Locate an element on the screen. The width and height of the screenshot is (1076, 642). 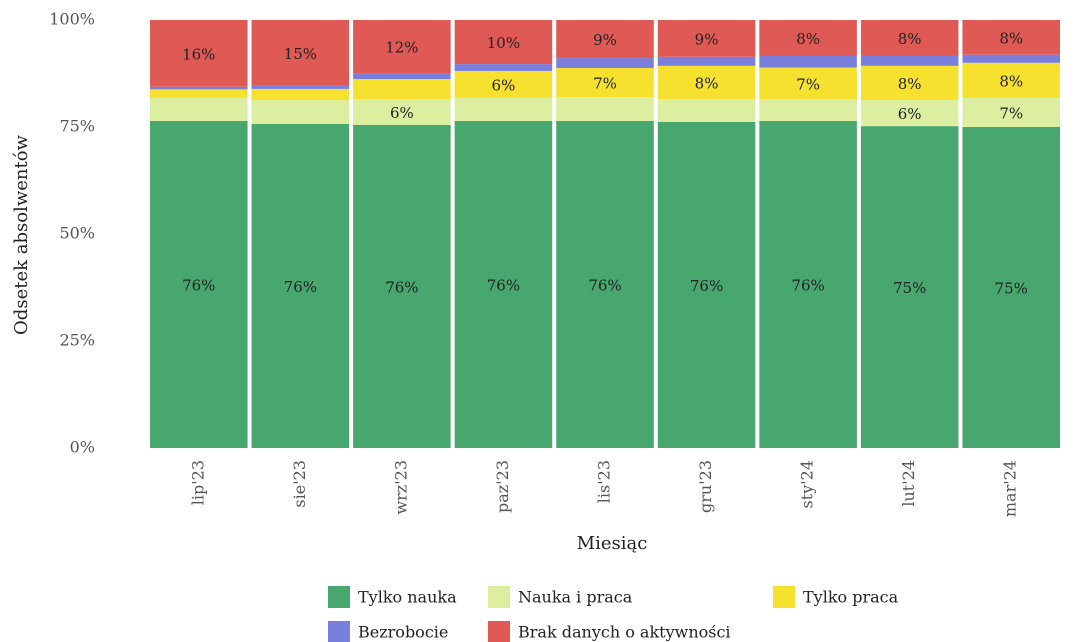
x-tick-label: paz'23 is located at coordinates (502, 486).